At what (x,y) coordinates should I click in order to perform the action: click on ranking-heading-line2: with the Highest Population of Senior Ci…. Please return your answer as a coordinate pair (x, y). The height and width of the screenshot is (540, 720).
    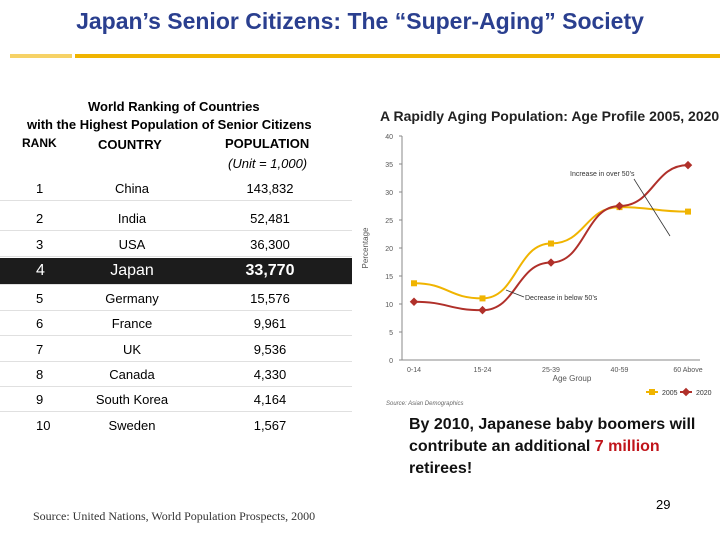
    Looking at the image, I should click on (169, 124).